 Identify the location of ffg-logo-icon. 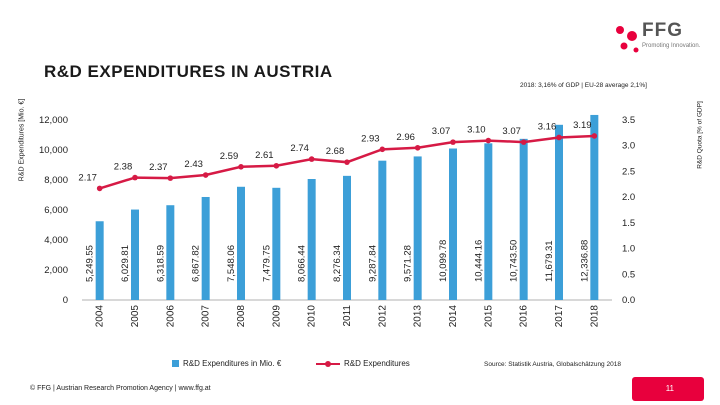
(627, 39).